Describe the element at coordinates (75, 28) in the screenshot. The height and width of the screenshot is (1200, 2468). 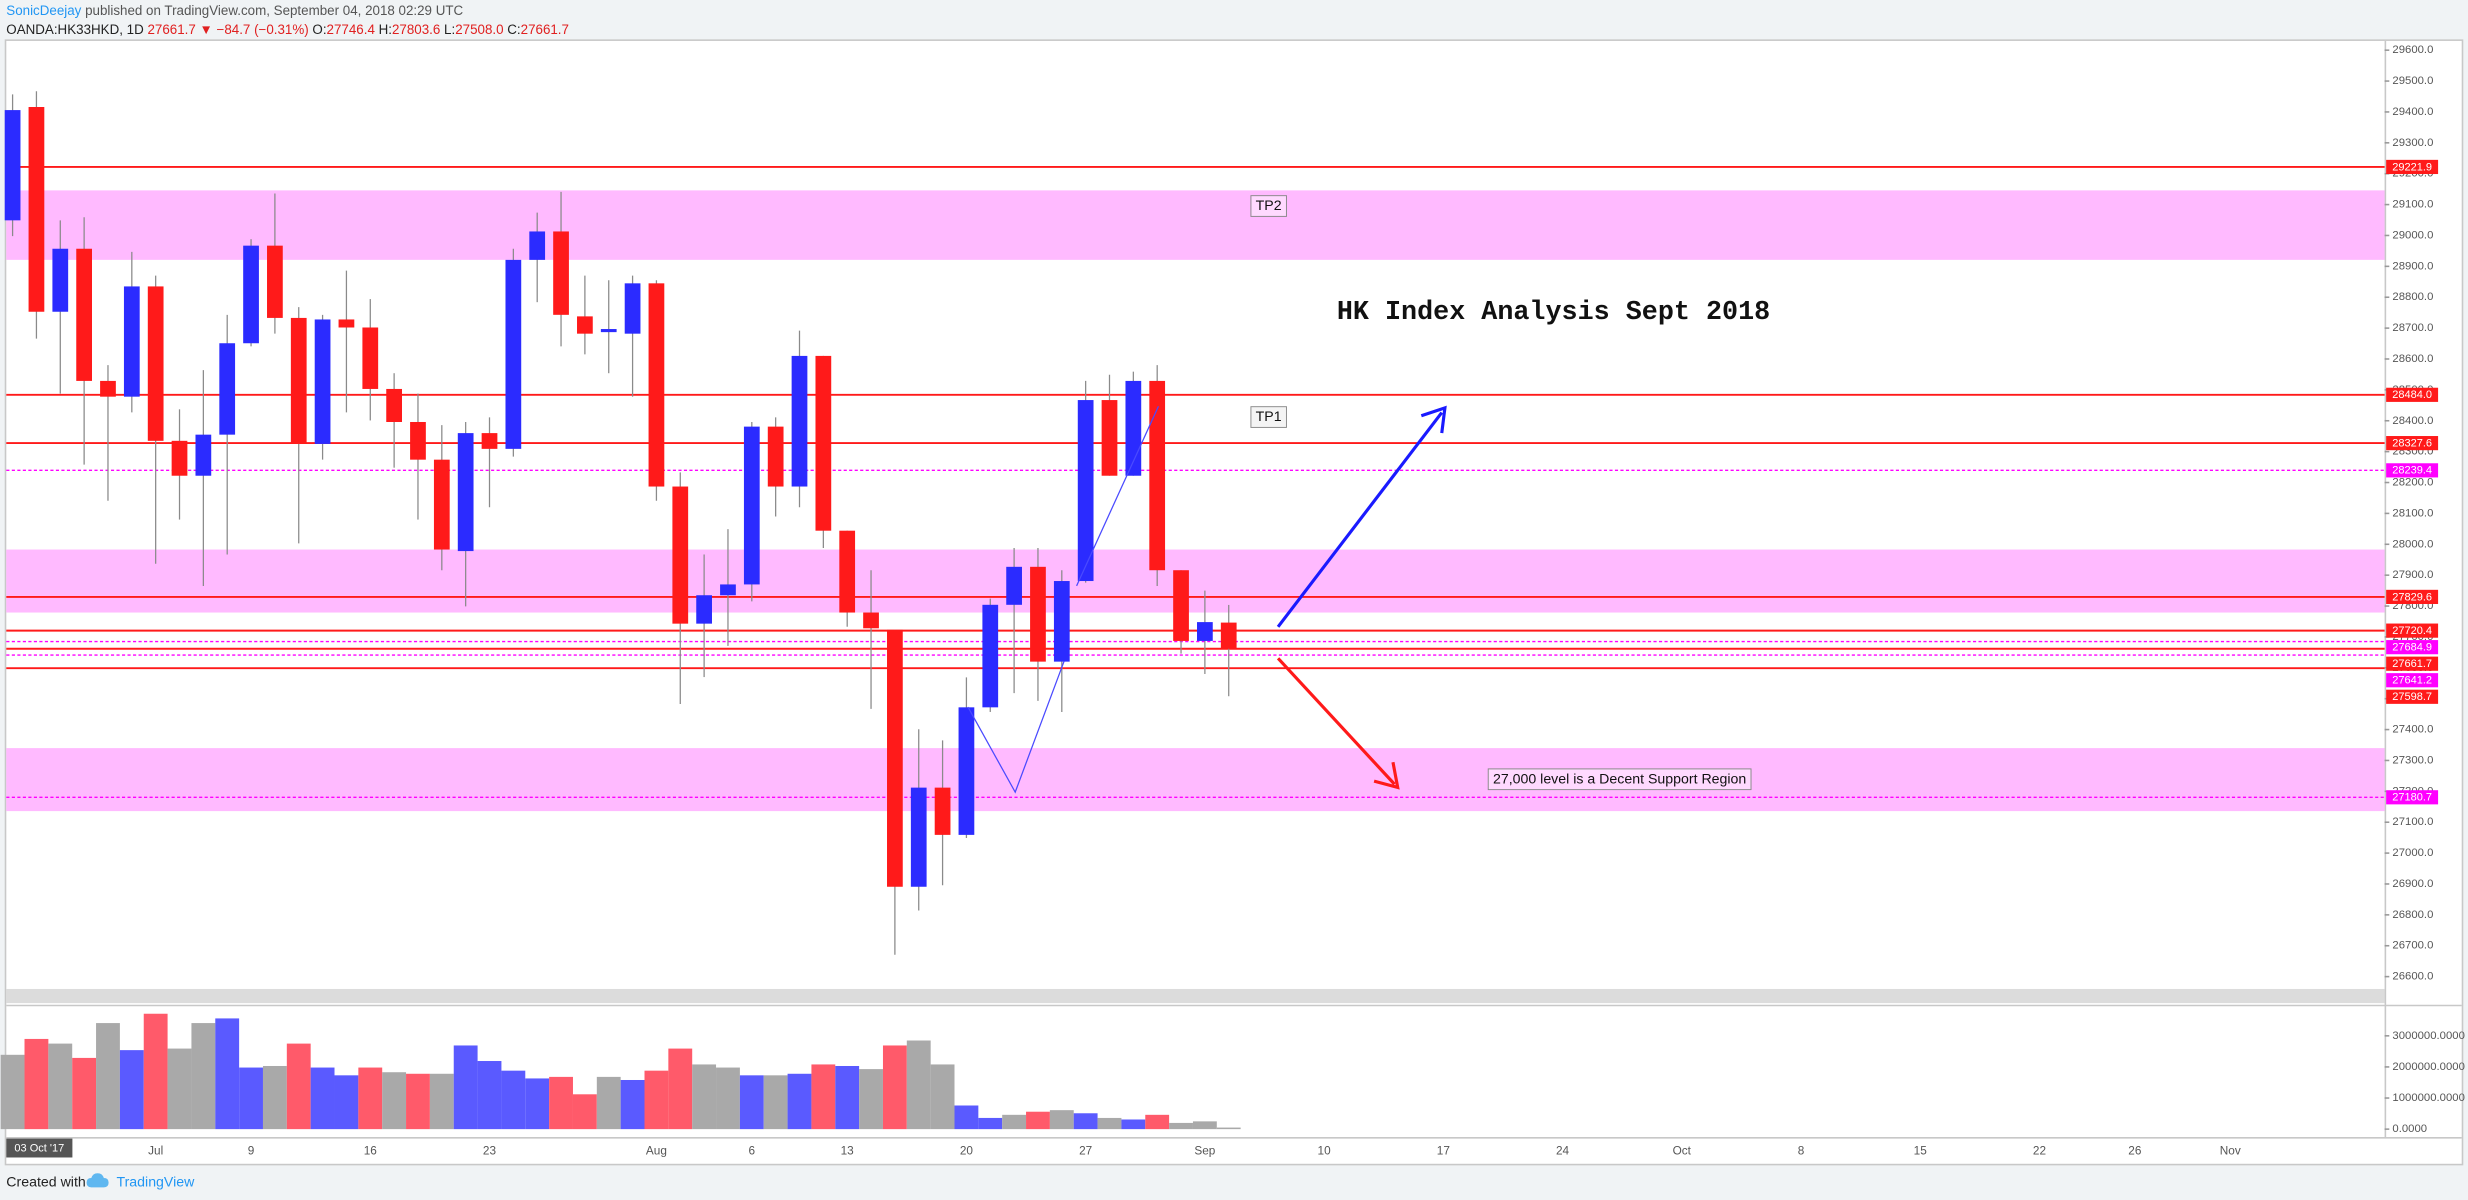
I see `symbol: OANDA:HK33HKD, 1D` at that location.